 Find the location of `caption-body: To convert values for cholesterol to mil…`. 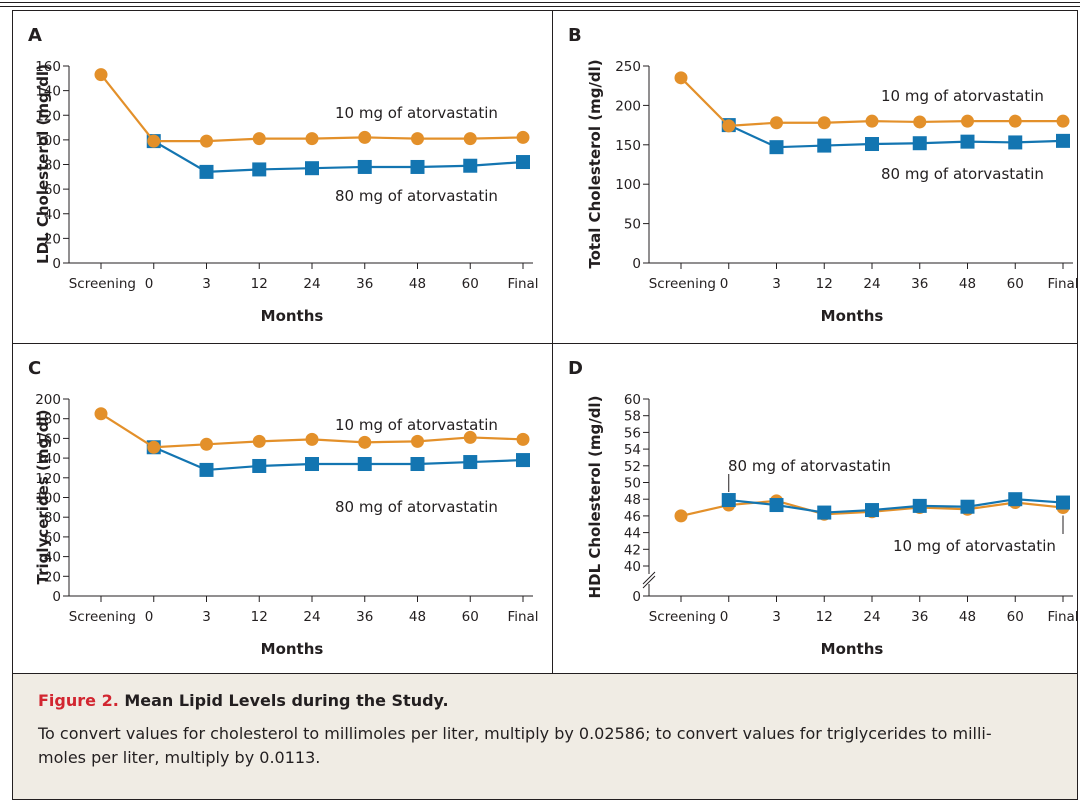

caption-body: To convert values for cholesterol to mil… is located at coordinates (548, 746).